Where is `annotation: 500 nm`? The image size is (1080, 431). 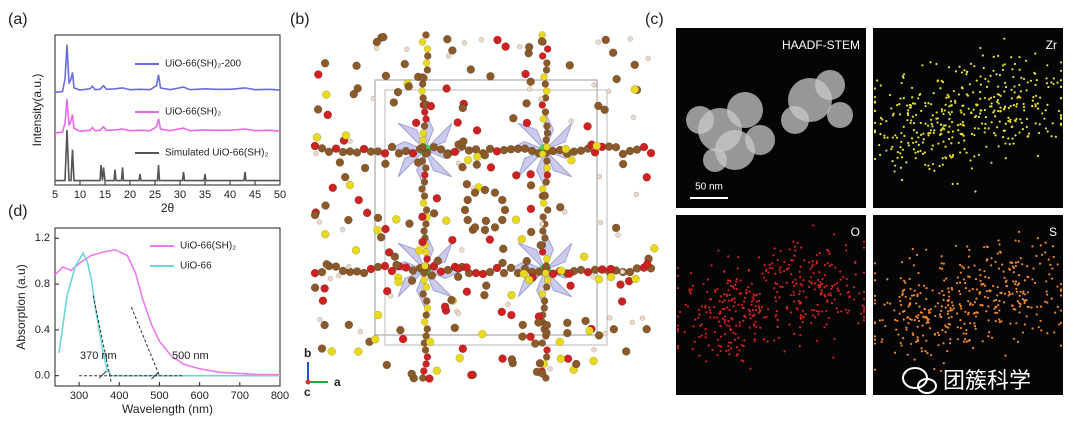 annotation: 500 nm is located at coordinates (190, 356).